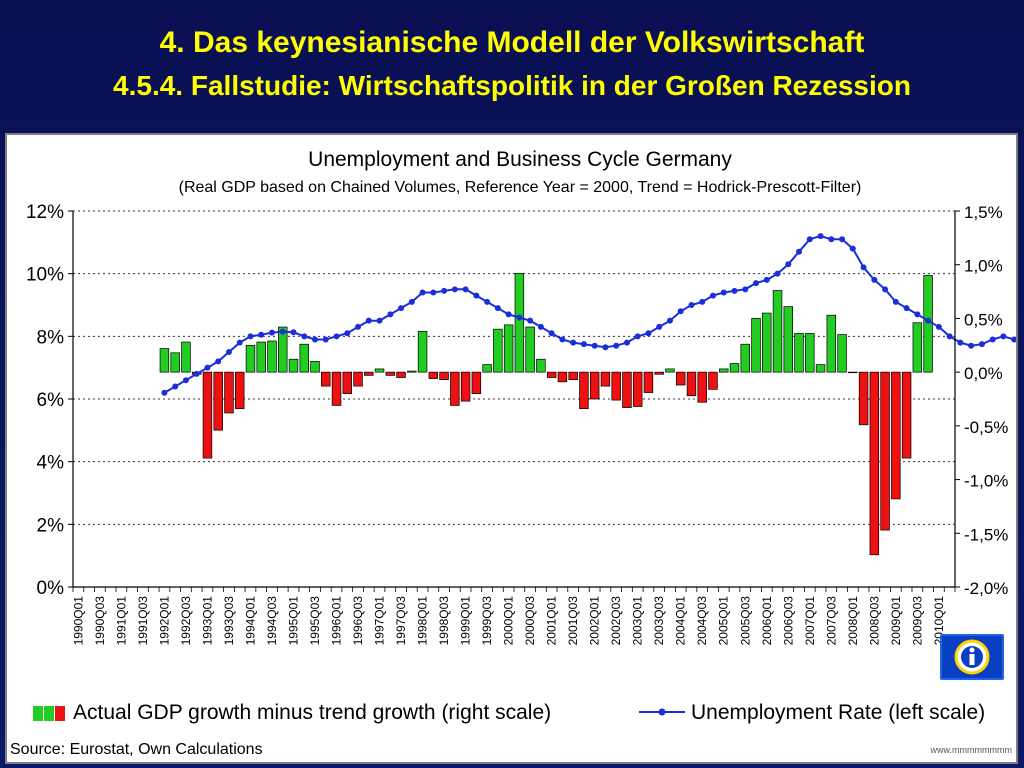 This screenshot has height=768, width=1024. I want to click on x-tick-label: 1992Q03, so click(186, 621).